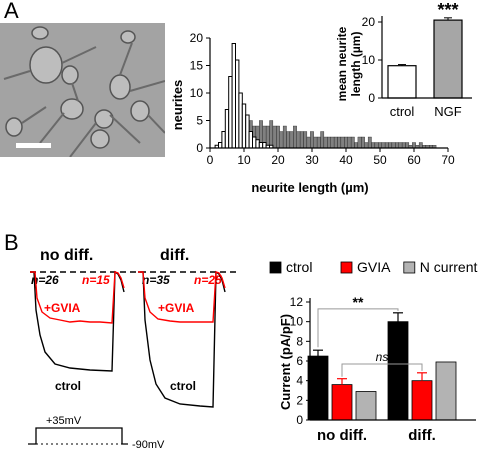 Image resolution: width=481 pixels, height=449 pixels. I want to click on histogram-x-tick-label: 70, so click(448, 160).